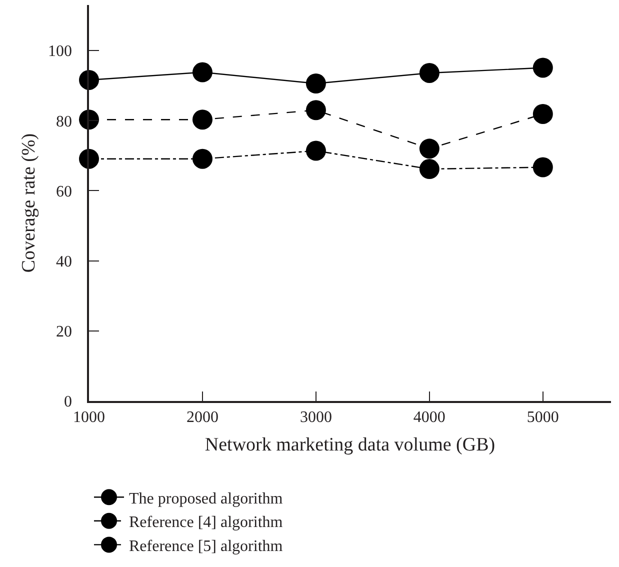 The height and width of the screenshot is (567, 619). Describe the element at coordinates (350, 445) in the screenshot. I see `x-axis-title: Network marketing data volume (GB)` at that location.